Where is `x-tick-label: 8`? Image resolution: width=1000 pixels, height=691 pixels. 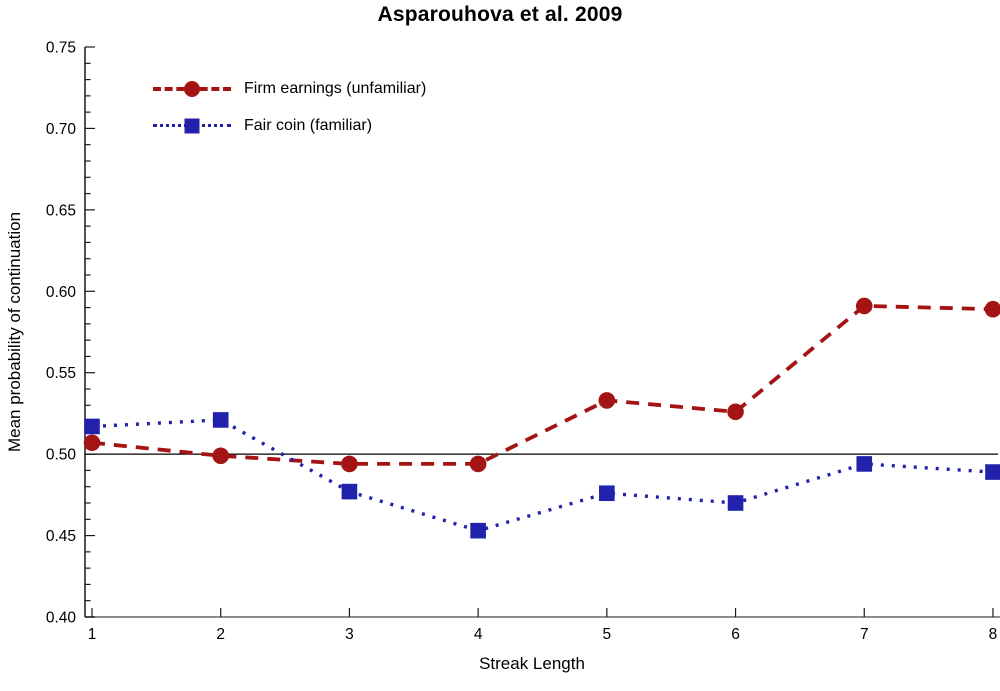
x-tick-label: 8 is located at coordinates (993, 634).